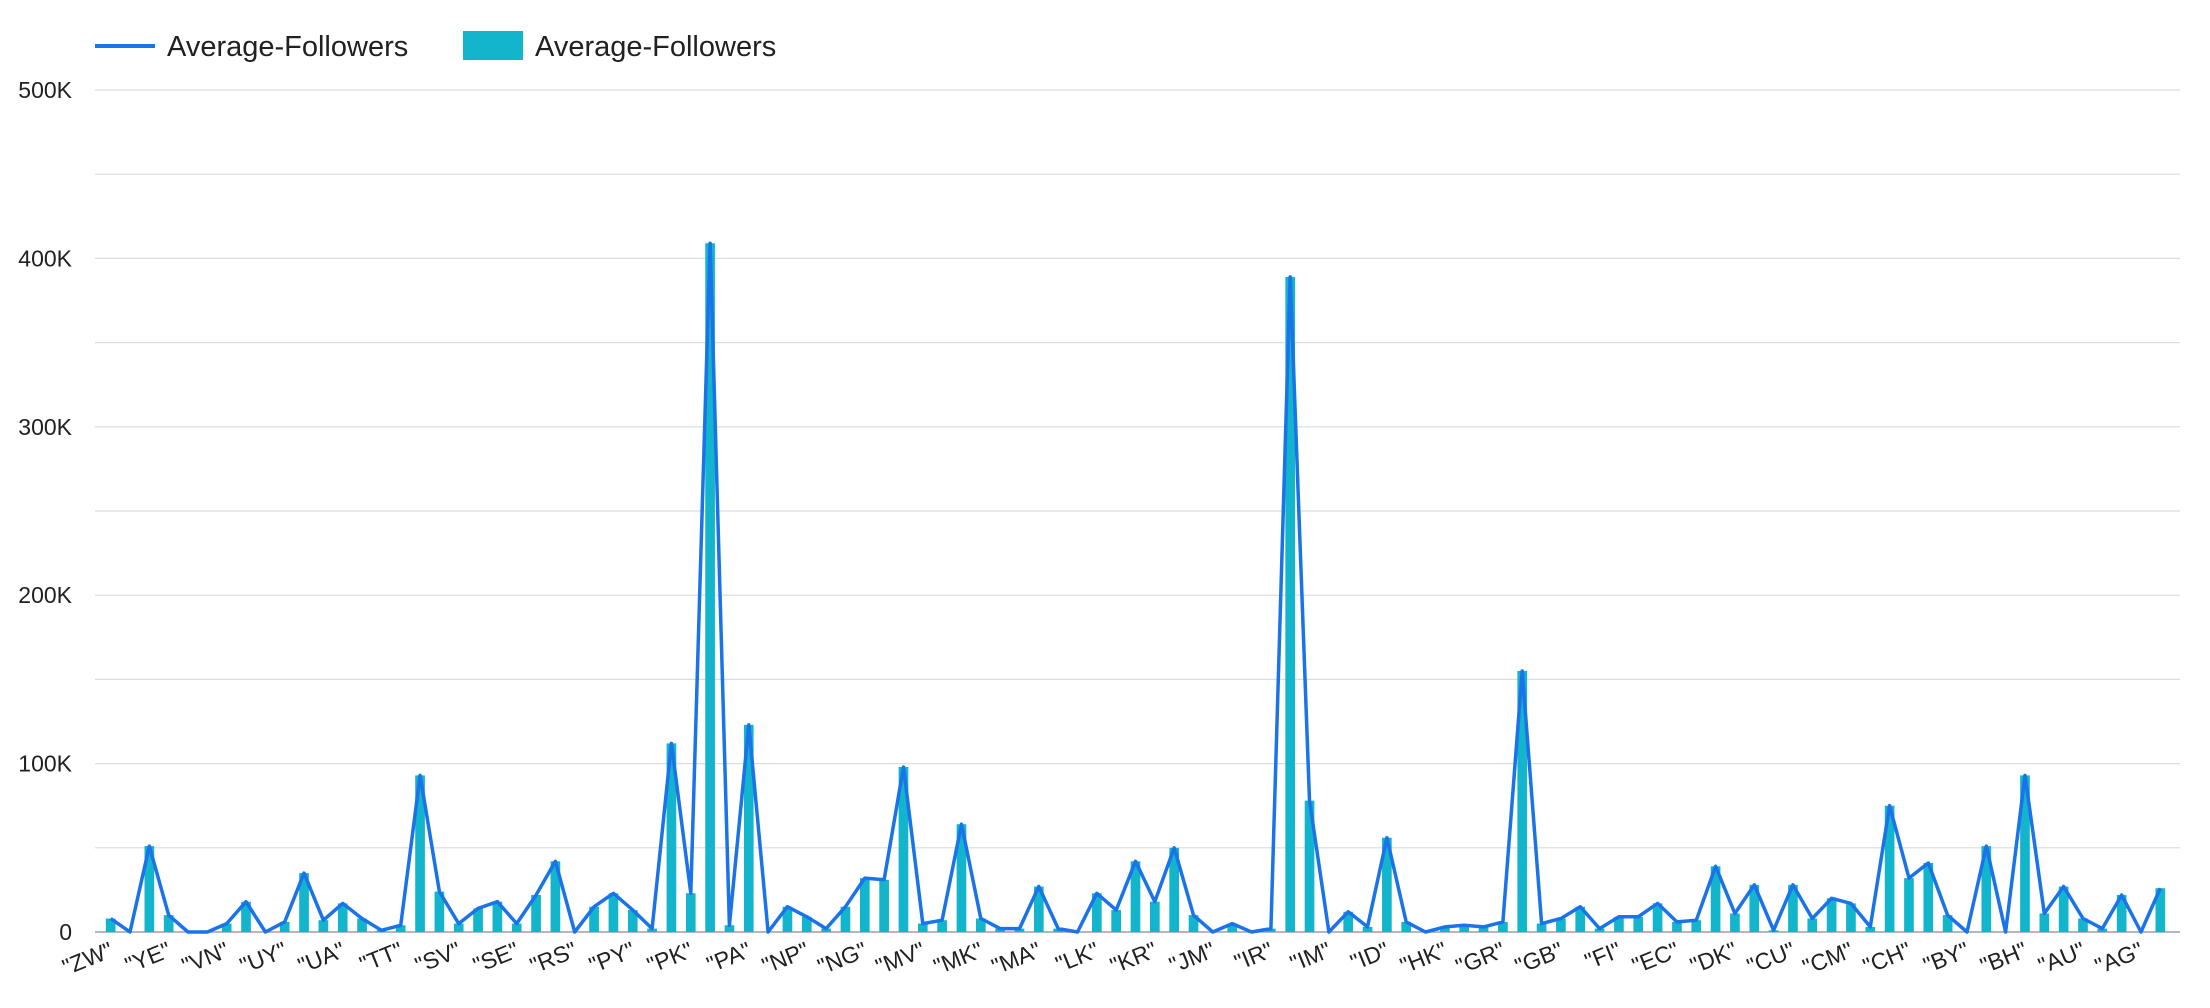 The image size is (2210, 1008). What do you see at coordinates (321, 958) in the screenshot?
I see `x-tick-label: "UA"` at bounding box center [321, 958].